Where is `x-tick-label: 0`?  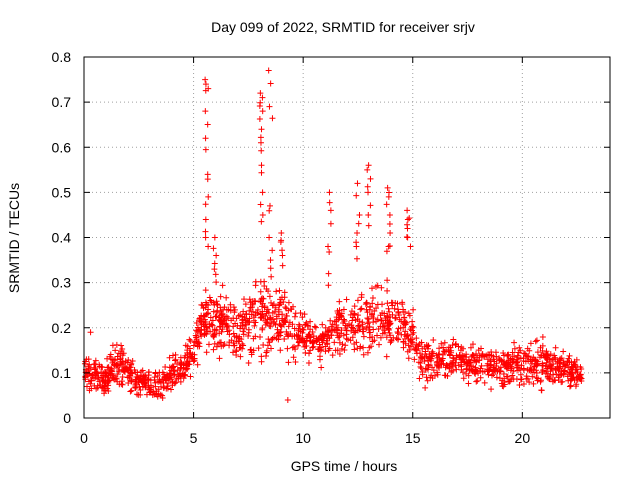
x-tick-label: 0 is located at coordinates (84, 438).